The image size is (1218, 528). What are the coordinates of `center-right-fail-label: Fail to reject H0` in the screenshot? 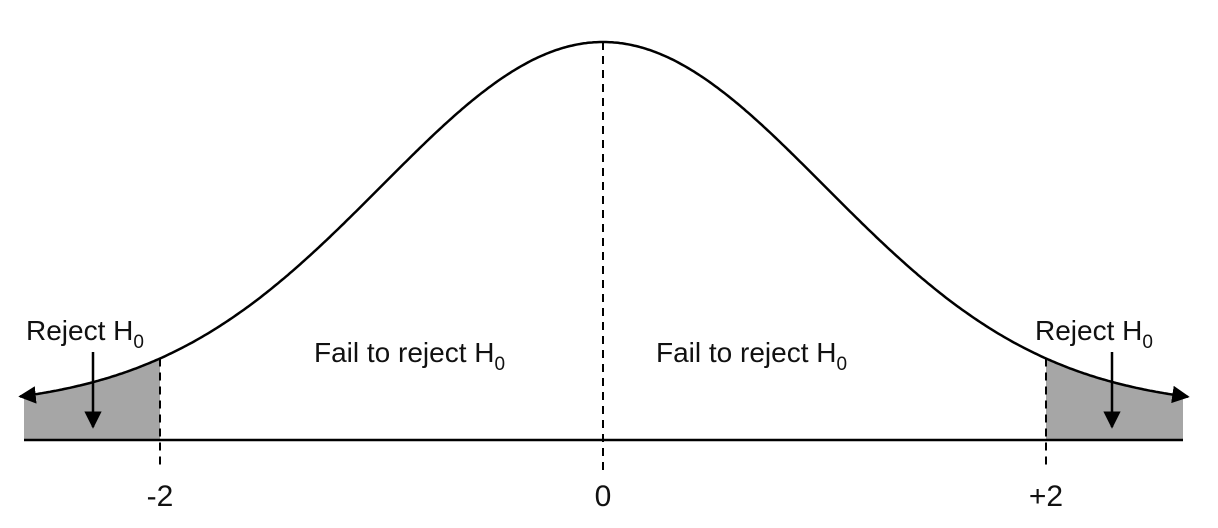 It's located at (751, 356).